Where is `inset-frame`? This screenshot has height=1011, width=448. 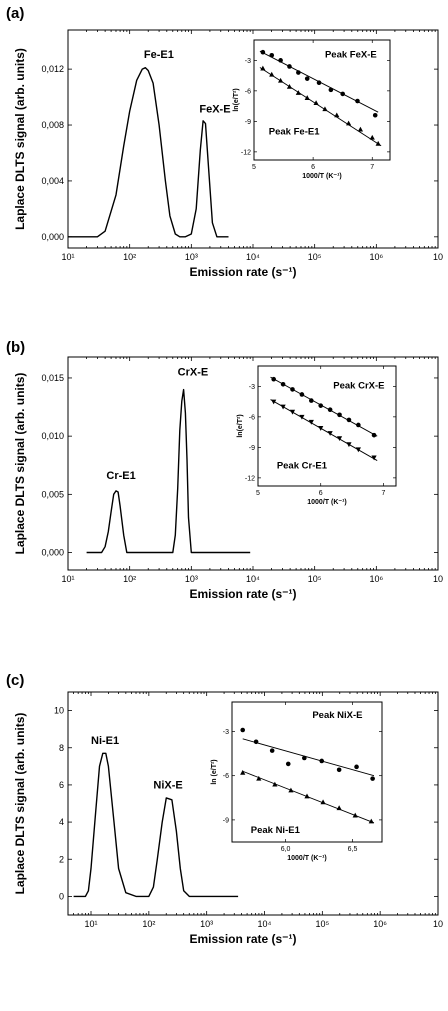 inset-frame is located at coordinates (327, 426).